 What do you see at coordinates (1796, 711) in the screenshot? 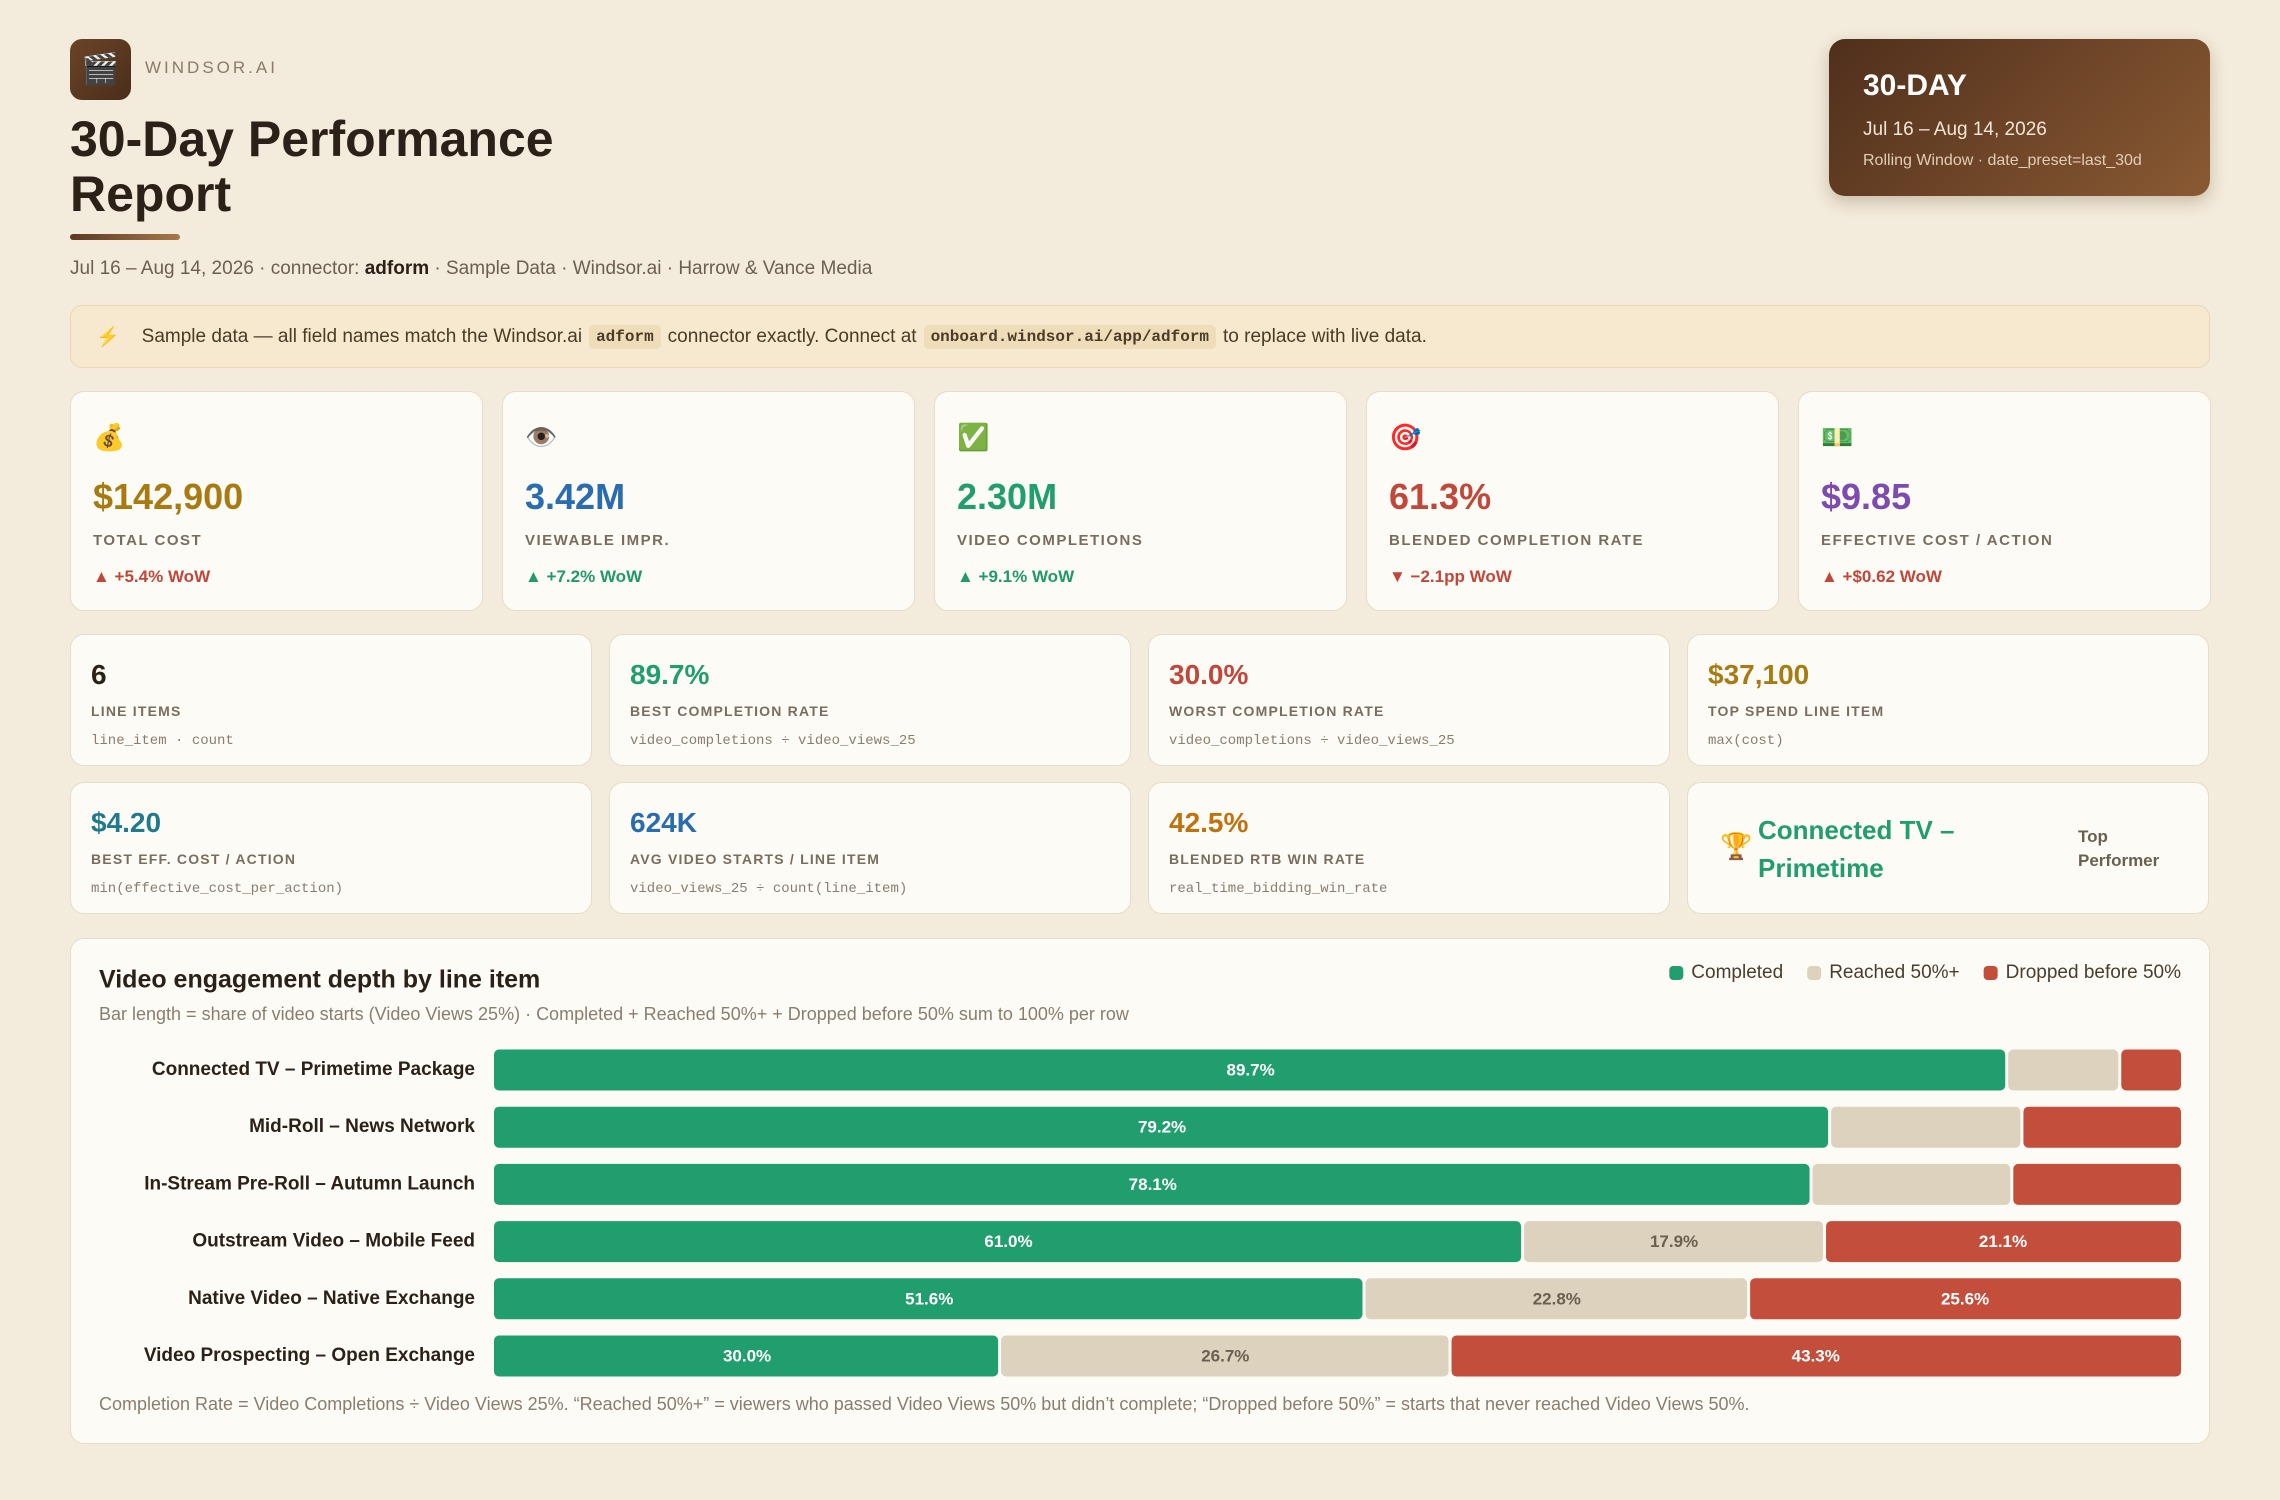
I see `stat-label: TOP SPEND LINE ITEM` at bounding box center [1796, 711].